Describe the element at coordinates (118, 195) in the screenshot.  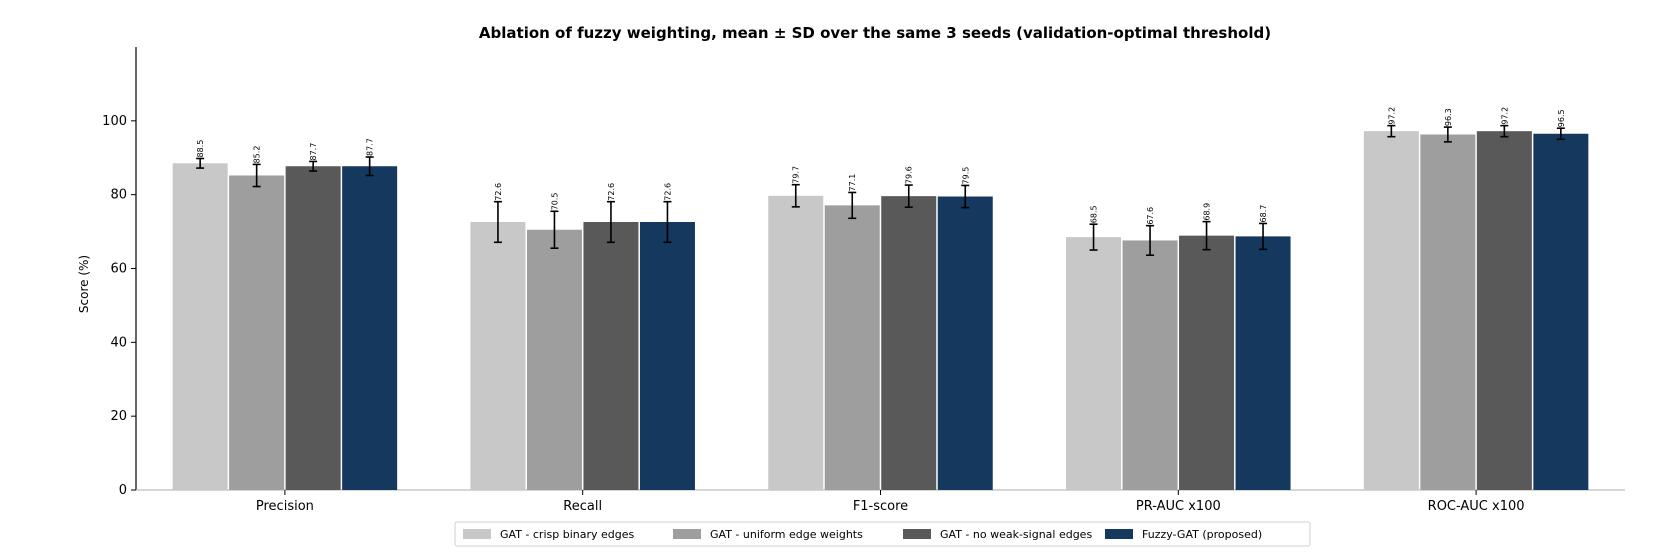
I see `y-tick-label: 80` at that location.